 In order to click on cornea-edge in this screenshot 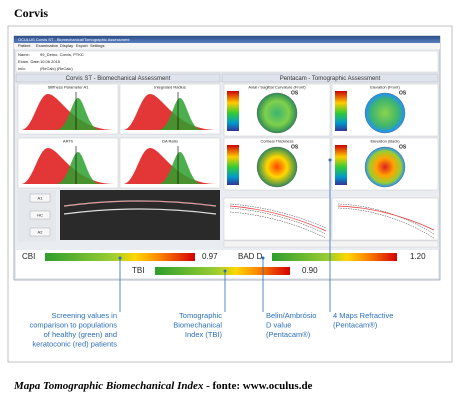, I will do `click(140, 203)`.